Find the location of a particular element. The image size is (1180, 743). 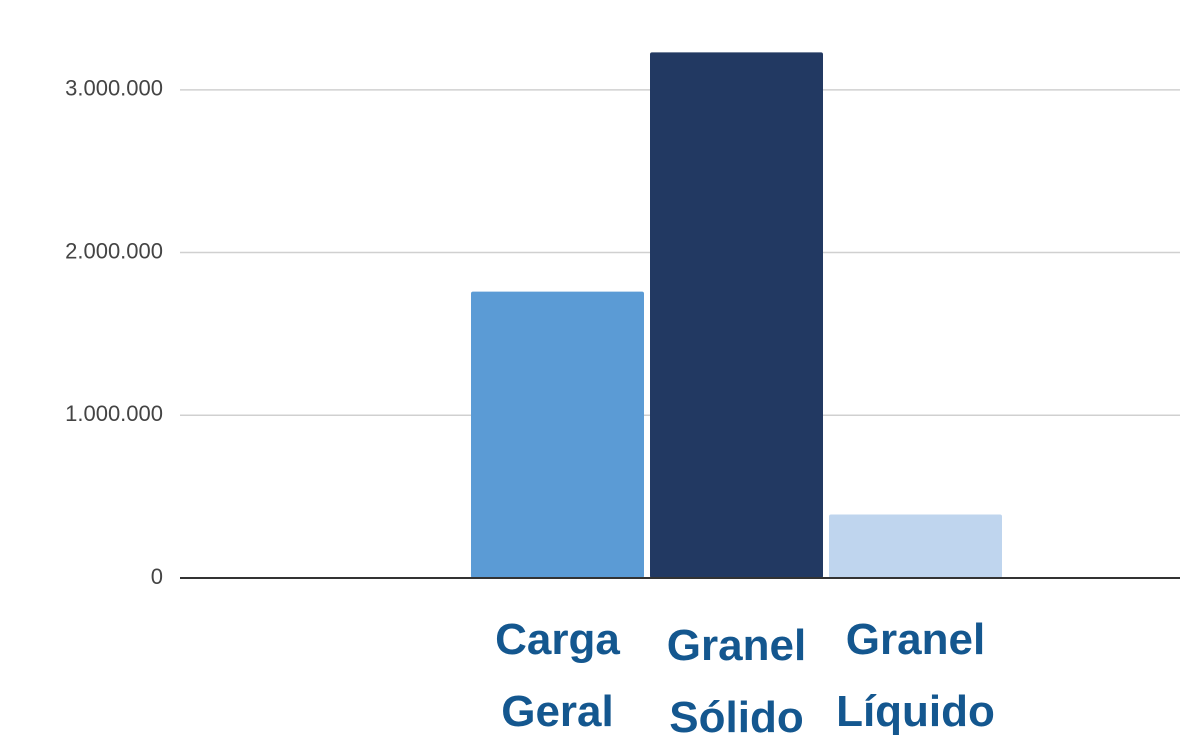

y-tick-label: 1.000.000 is located at coordinates (114, 413).